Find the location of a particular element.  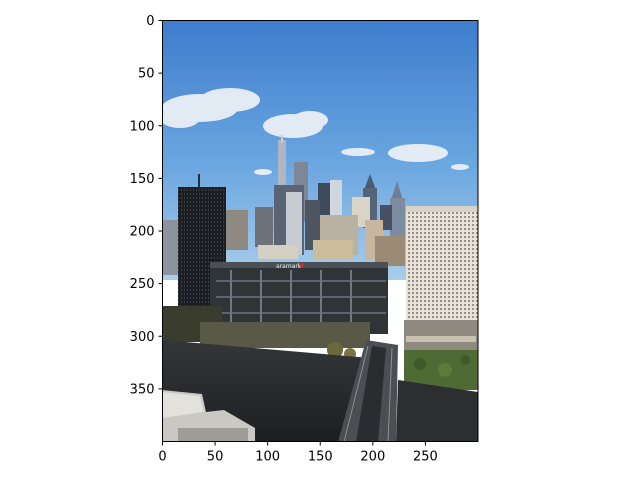

clouds is located at coordinates (315, 131).